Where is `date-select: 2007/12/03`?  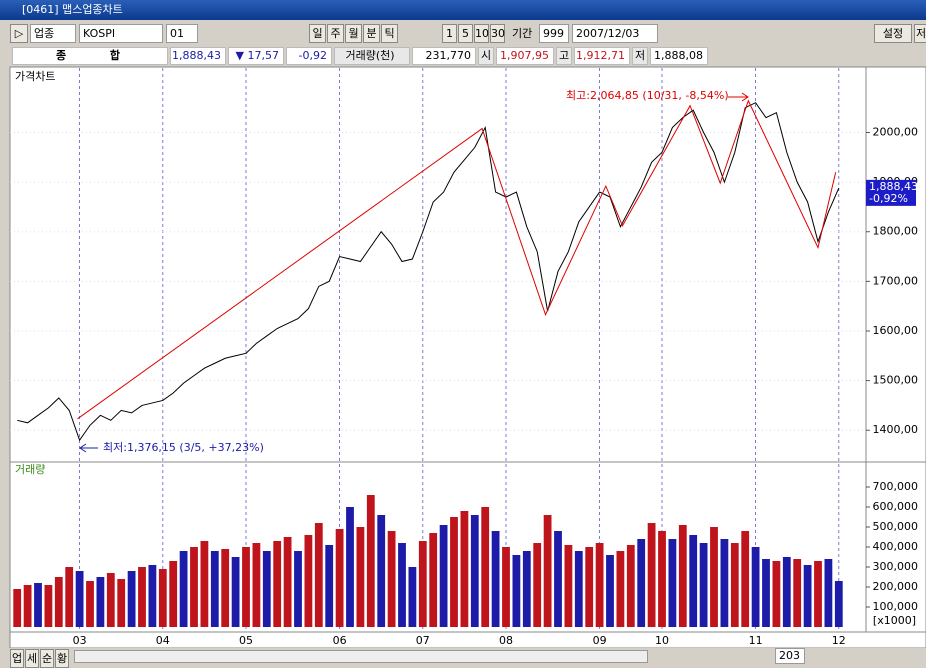
date-select: 2007/12/03 is located at coordinates (615, 33).